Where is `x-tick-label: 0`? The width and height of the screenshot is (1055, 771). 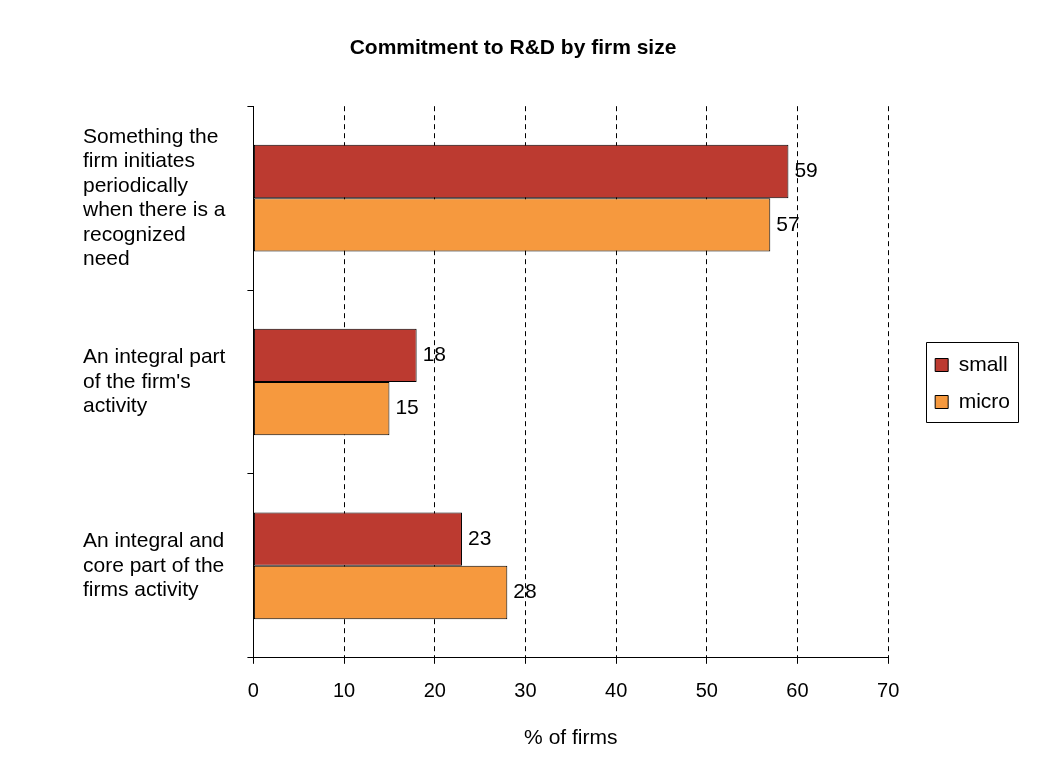
x-tick-label: 0 is located at coordinates (253, 690).